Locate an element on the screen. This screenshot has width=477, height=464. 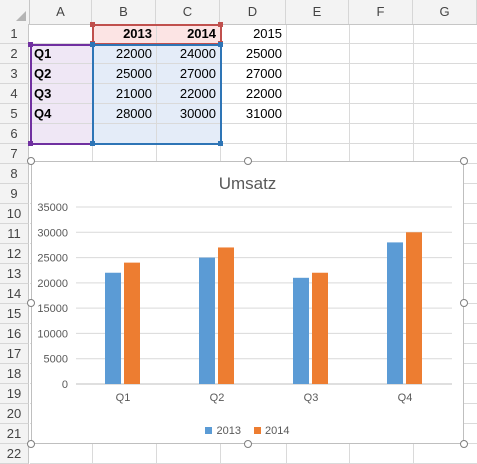
column-header-c: C is located at coordinates (188, 12).